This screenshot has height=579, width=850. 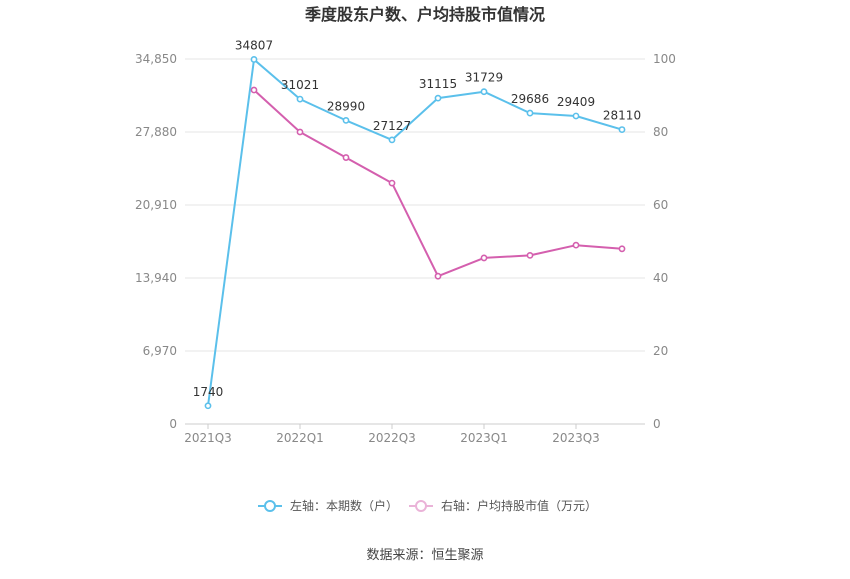 I want to click on x-axis-tick-label: 2023Q3, so click(x=576, y=438).